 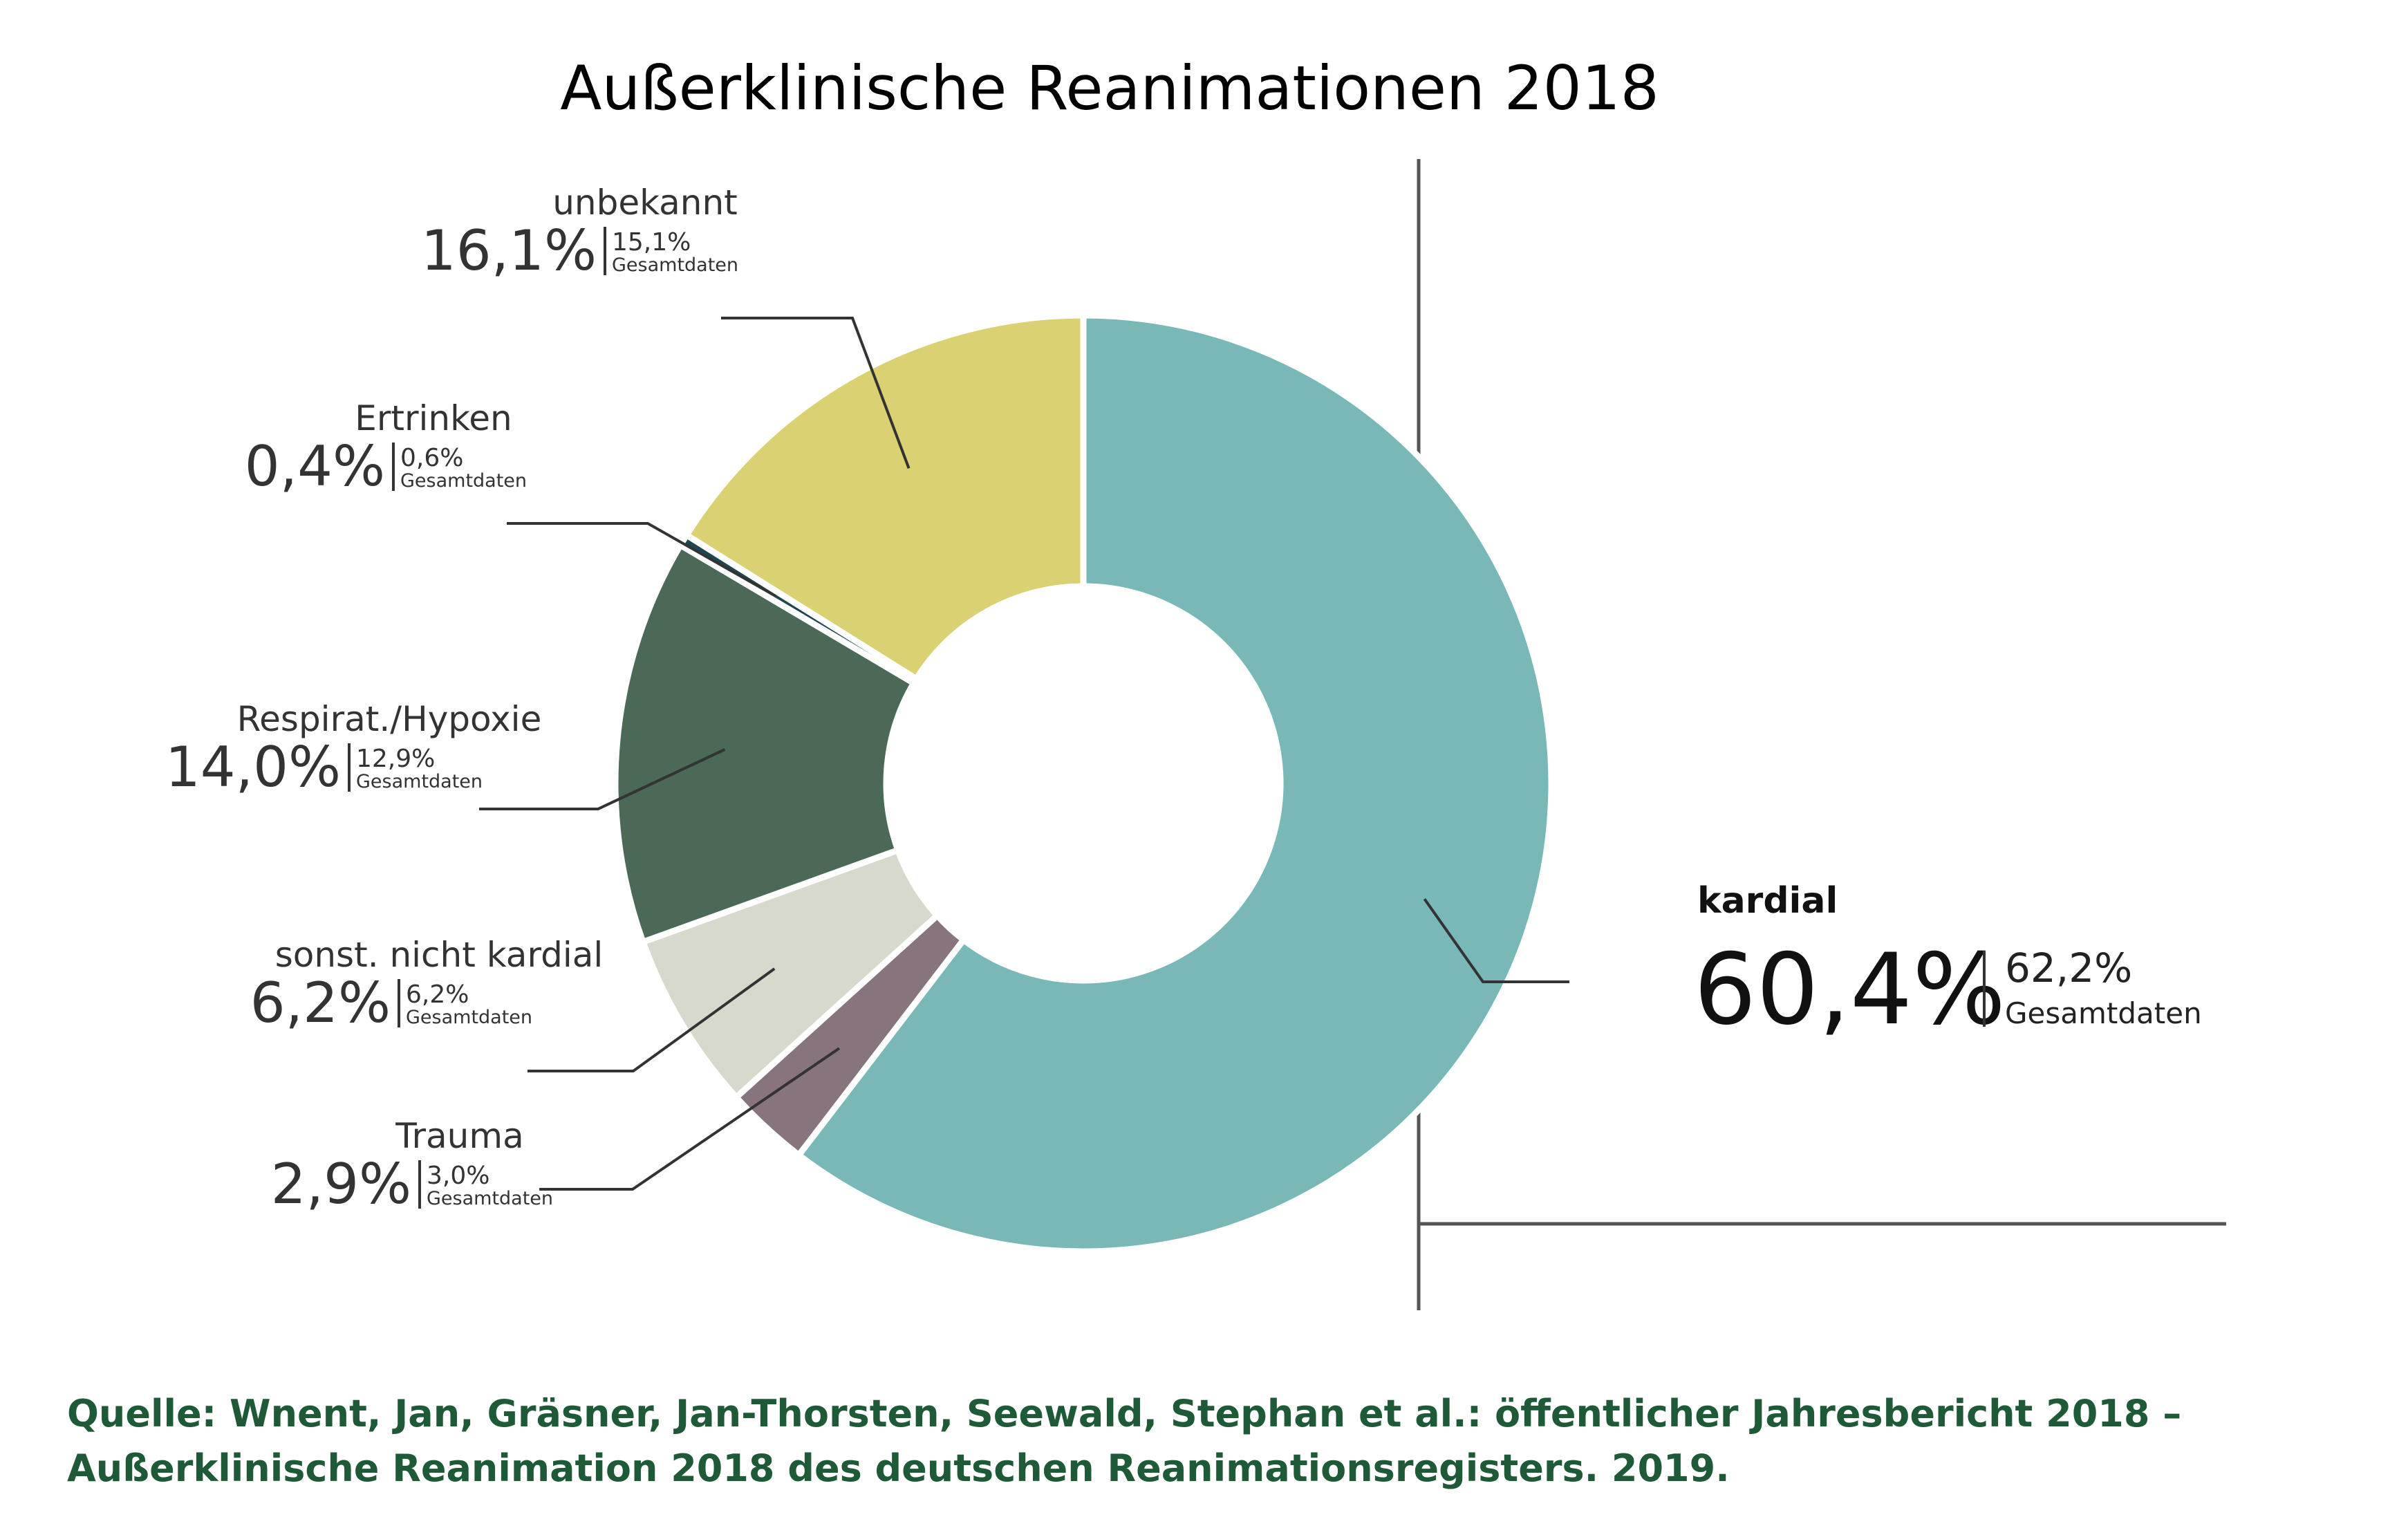 What do you see at coordinates (602, 779) in the screenshot?
I see `leader-line-respirat-hypoxie` at bounding box center [602, 779].